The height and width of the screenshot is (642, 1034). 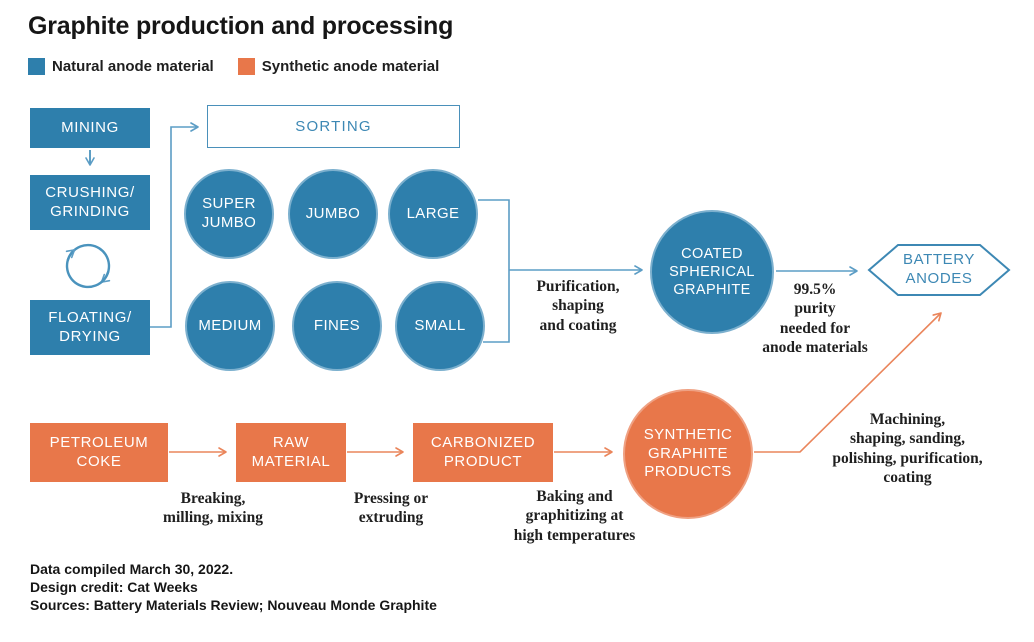 What do you see at coordinates (848, 382) in the screenshot?
I see `products-to-battery-arrow` at bounding box center [848, 382].